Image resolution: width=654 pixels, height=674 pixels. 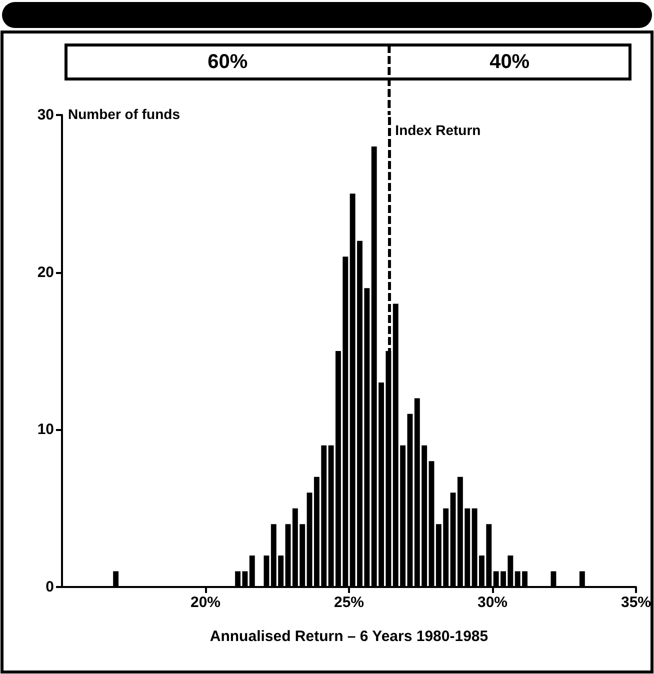 What do you see at coordinates (228, 62) in the screenshot?
I see `text: 60%` at bounding box center [228, 62].